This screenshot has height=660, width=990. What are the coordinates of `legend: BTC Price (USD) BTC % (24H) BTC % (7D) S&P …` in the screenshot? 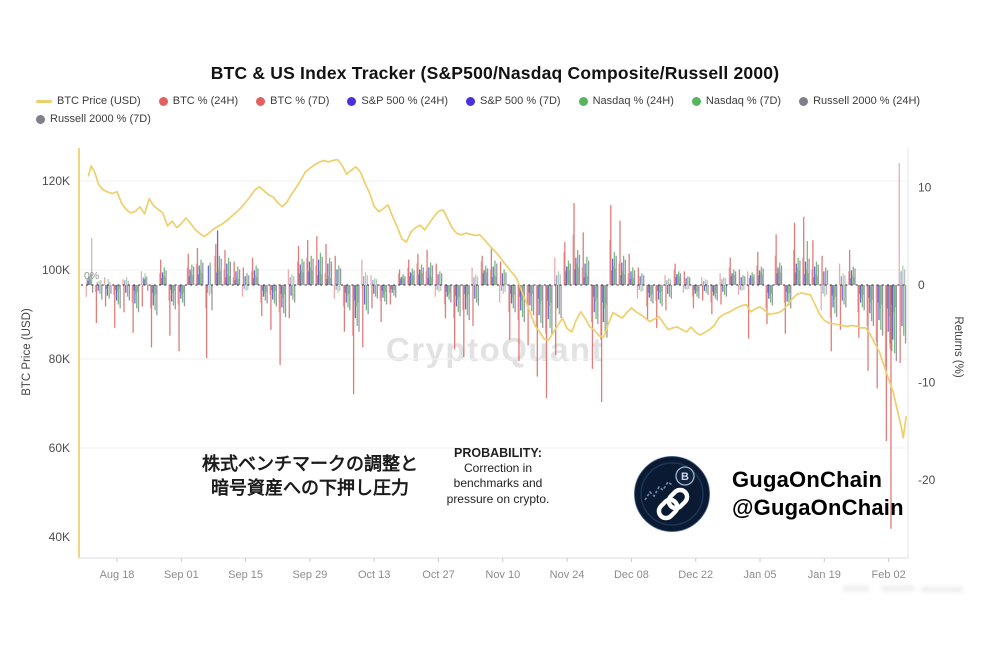 It's located at (511, 110).